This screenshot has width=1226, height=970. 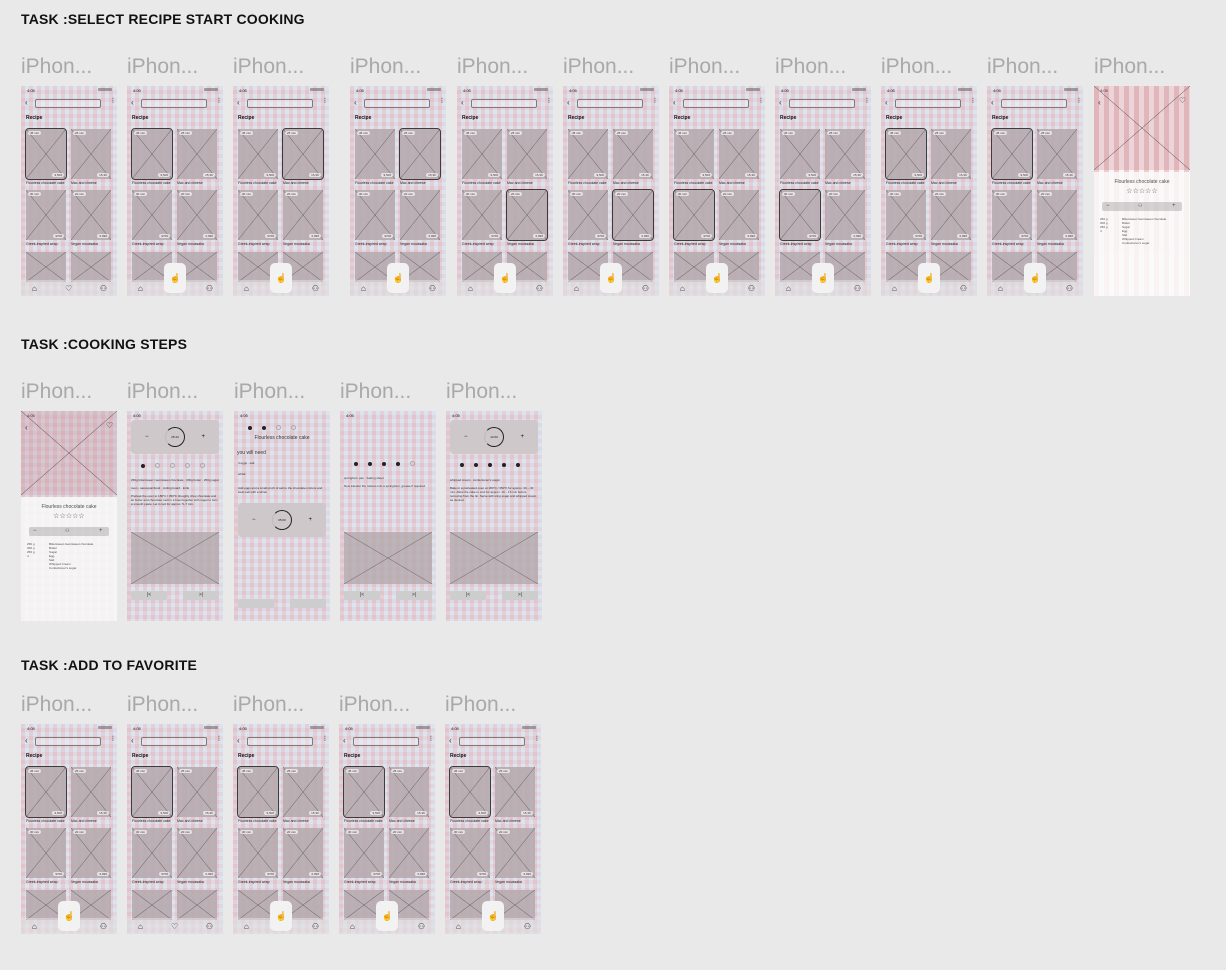 I want to click on recipe-card, so click(x=152, y=905).